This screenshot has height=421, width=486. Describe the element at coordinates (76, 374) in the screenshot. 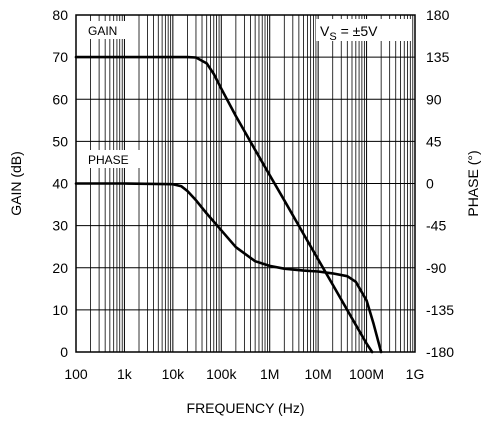

I see `x-tick-label: 100` at that location.